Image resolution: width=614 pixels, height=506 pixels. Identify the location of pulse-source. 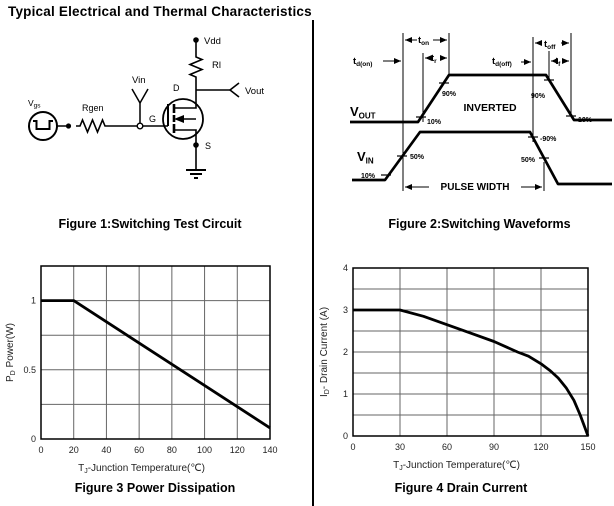
(43, 126).